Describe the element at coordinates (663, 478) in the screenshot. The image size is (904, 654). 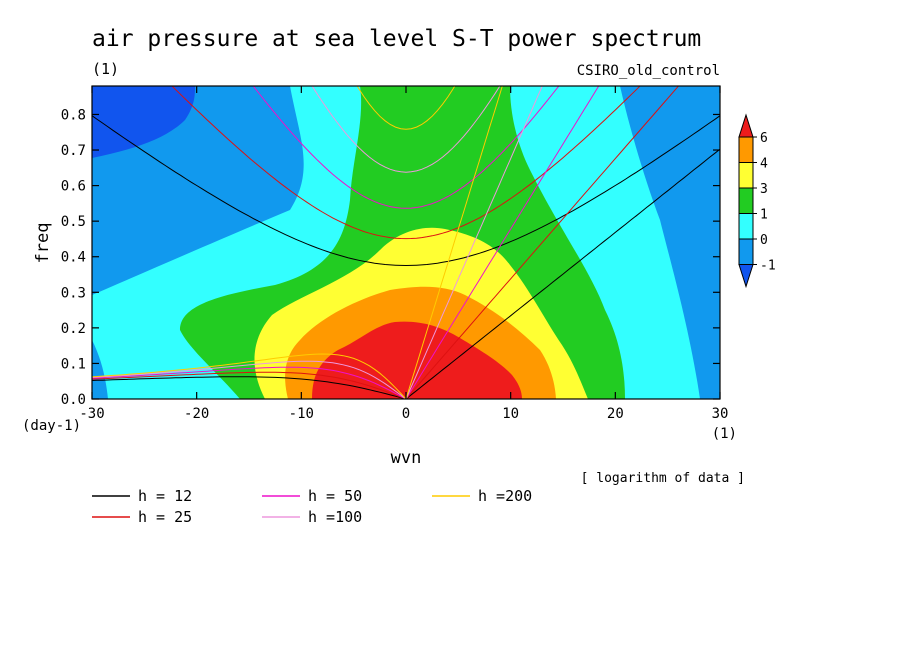
I see `log-note: [ logarithm of data ]` at that location.